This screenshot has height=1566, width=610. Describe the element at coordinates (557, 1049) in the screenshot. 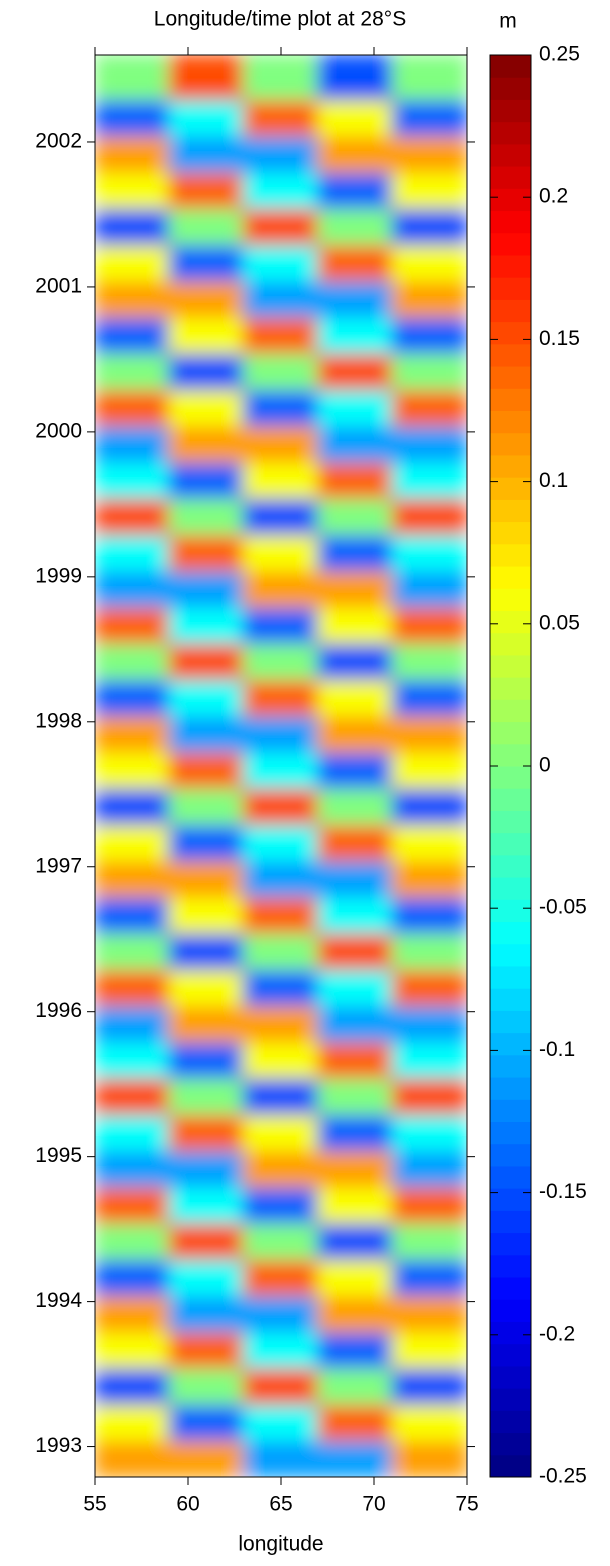

I see `colorbar-tick-label: -0.1` at that location.